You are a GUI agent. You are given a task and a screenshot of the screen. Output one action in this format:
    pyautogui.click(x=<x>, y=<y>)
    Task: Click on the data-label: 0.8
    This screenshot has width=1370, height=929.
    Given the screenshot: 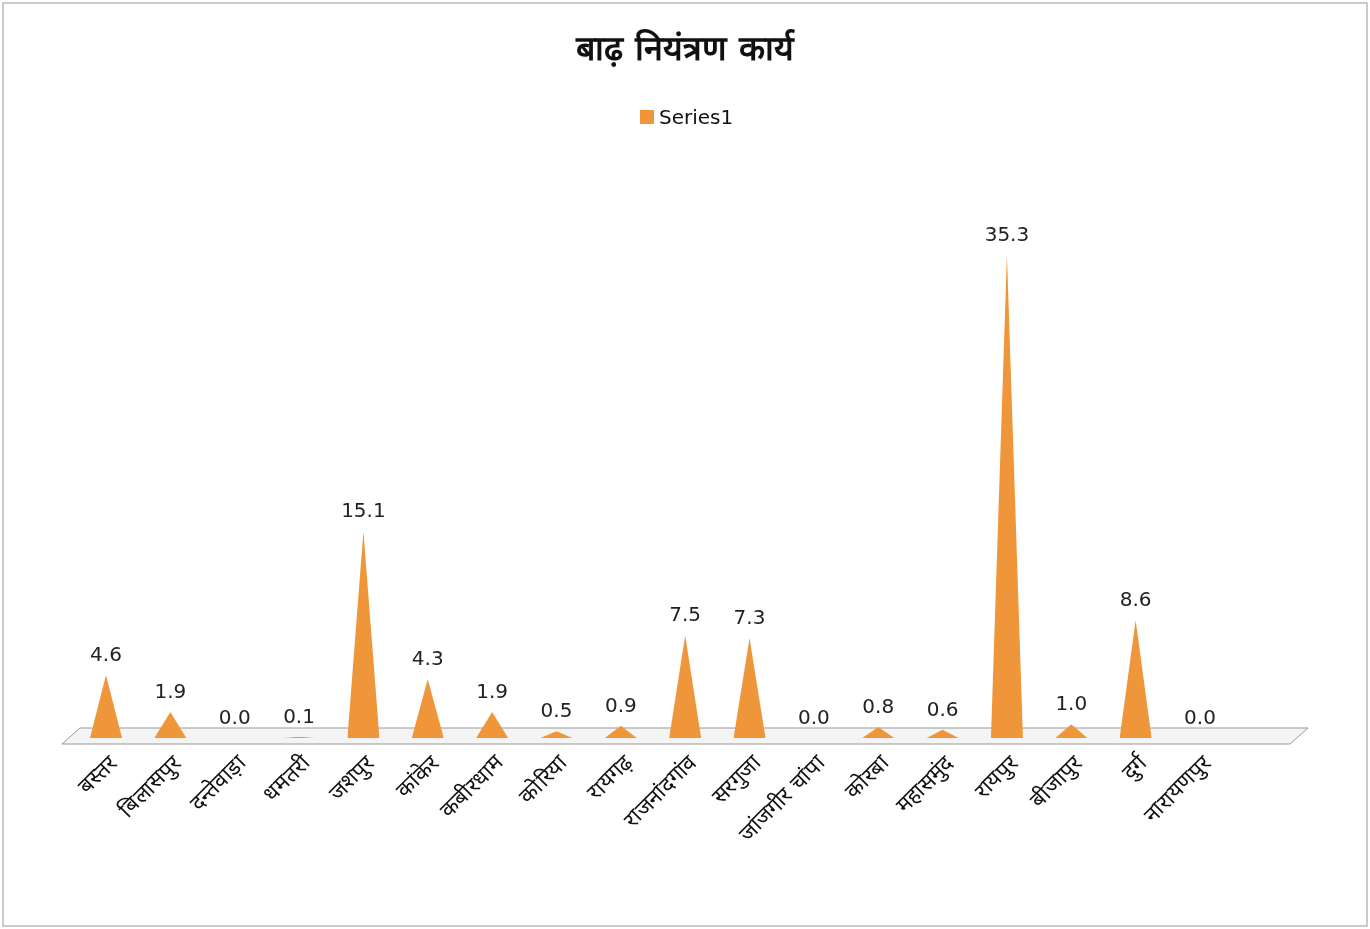 What is the action you would take?
    pyautogui.click(x=878, y=706)
    